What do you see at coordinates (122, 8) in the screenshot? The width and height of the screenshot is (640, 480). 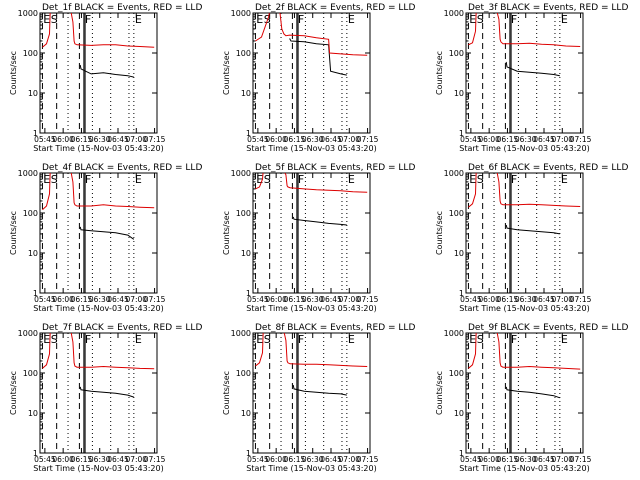 I see `panel-title: Det_1f BLACK = Events, RED = LLD` at bounding box center [122, 8].